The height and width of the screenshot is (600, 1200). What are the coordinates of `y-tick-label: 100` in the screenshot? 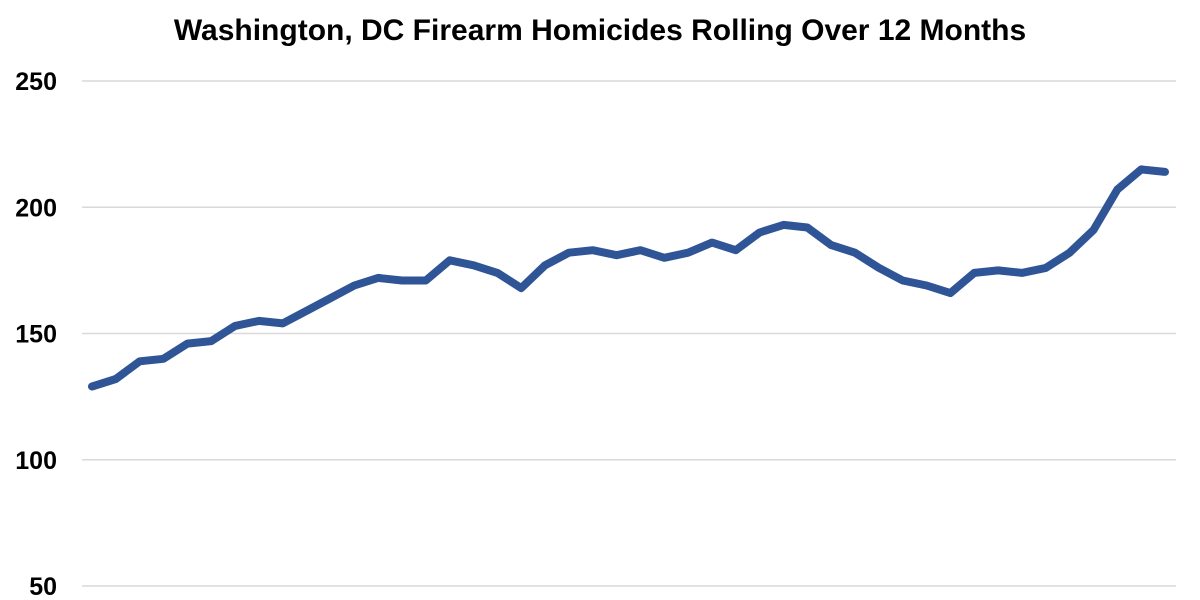 It's located at (36, 461).